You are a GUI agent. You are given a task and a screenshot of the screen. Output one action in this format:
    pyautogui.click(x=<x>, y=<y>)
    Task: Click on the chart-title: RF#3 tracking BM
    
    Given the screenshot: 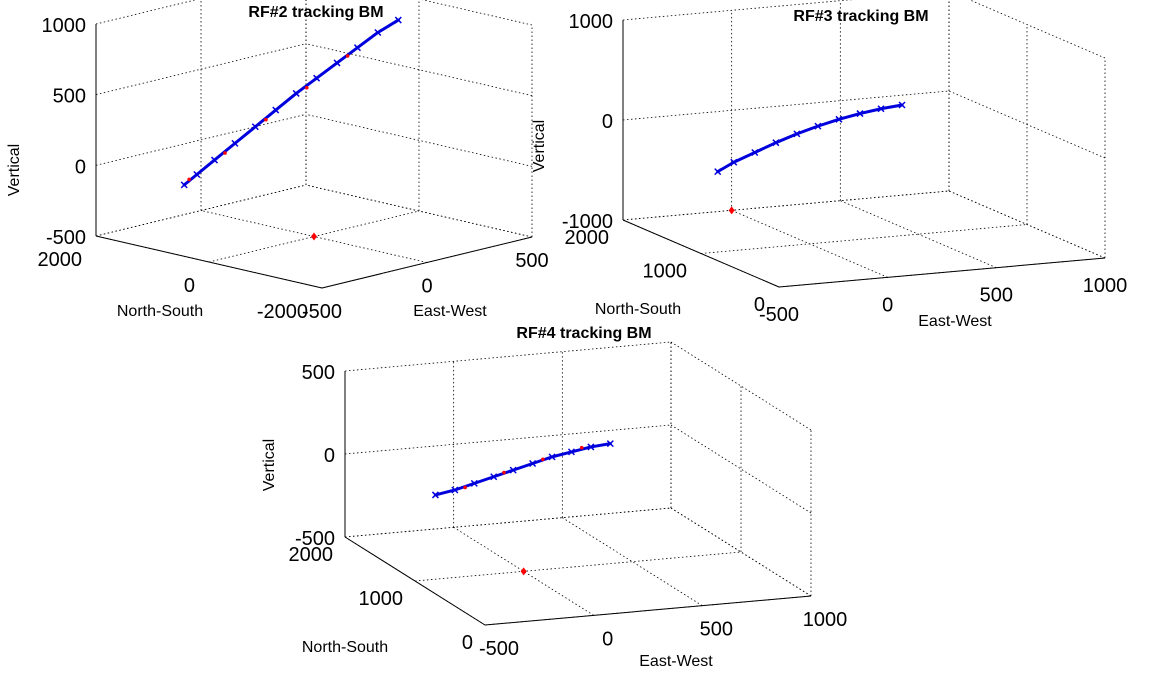 What is the action you would take?
    pyautogui.click(x=860, y=16)
    